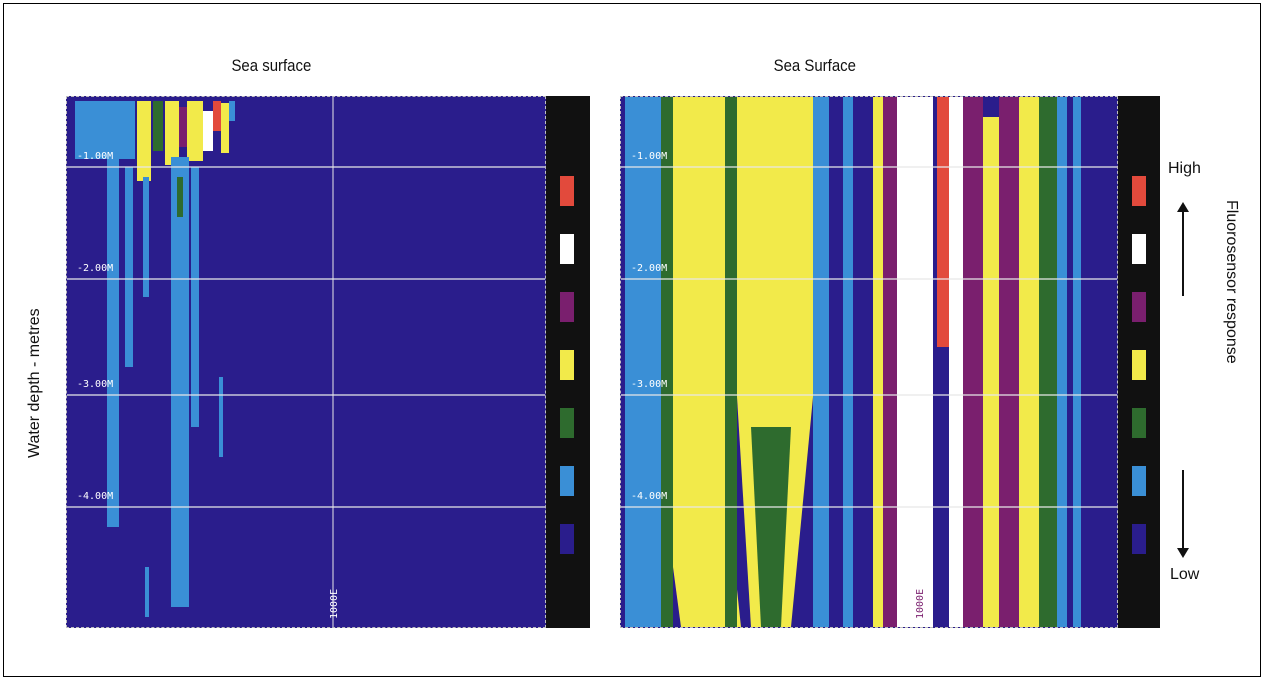  Describe the element at coordinates (814, 65) in the screenshot. I see `right-panel-title: Sea Surface` at that location.